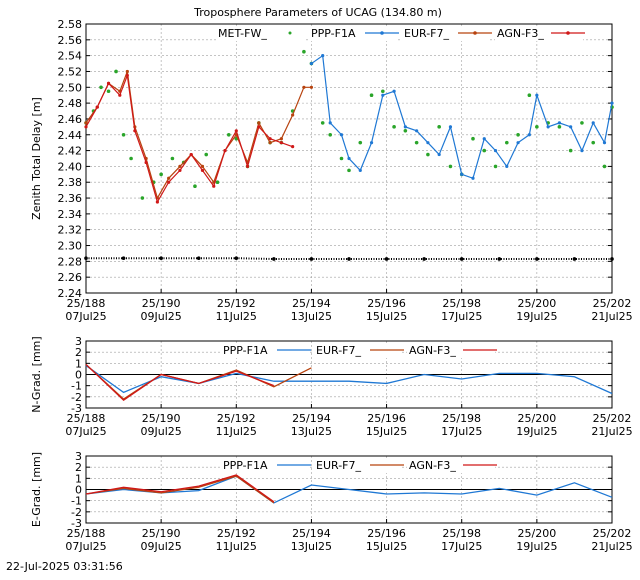  I want to click on x-tick-label: 09Jul25, so click(161, 316).